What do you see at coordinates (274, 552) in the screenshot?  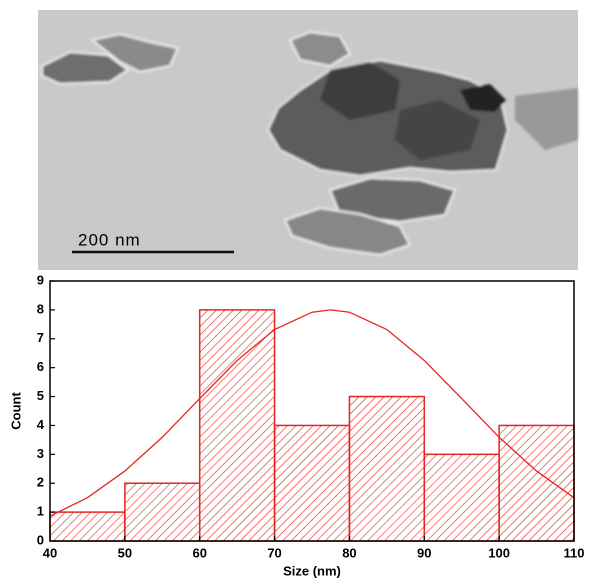 I see `x-tick-label: 70` at bounding box center [274, 552].